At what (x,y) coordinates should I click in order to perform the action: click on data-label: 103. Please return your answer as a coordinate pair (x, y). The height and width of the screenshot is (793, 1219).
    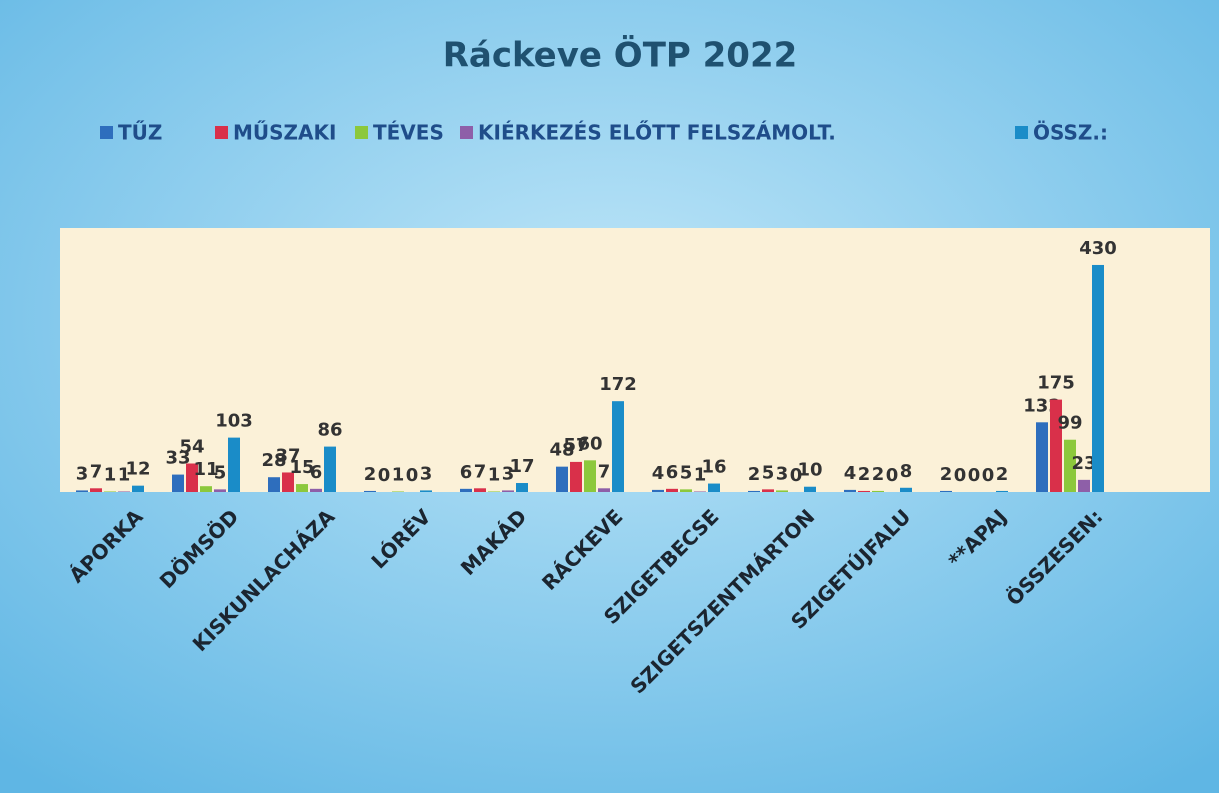
    Looking at the image, I should click on (234, 421).